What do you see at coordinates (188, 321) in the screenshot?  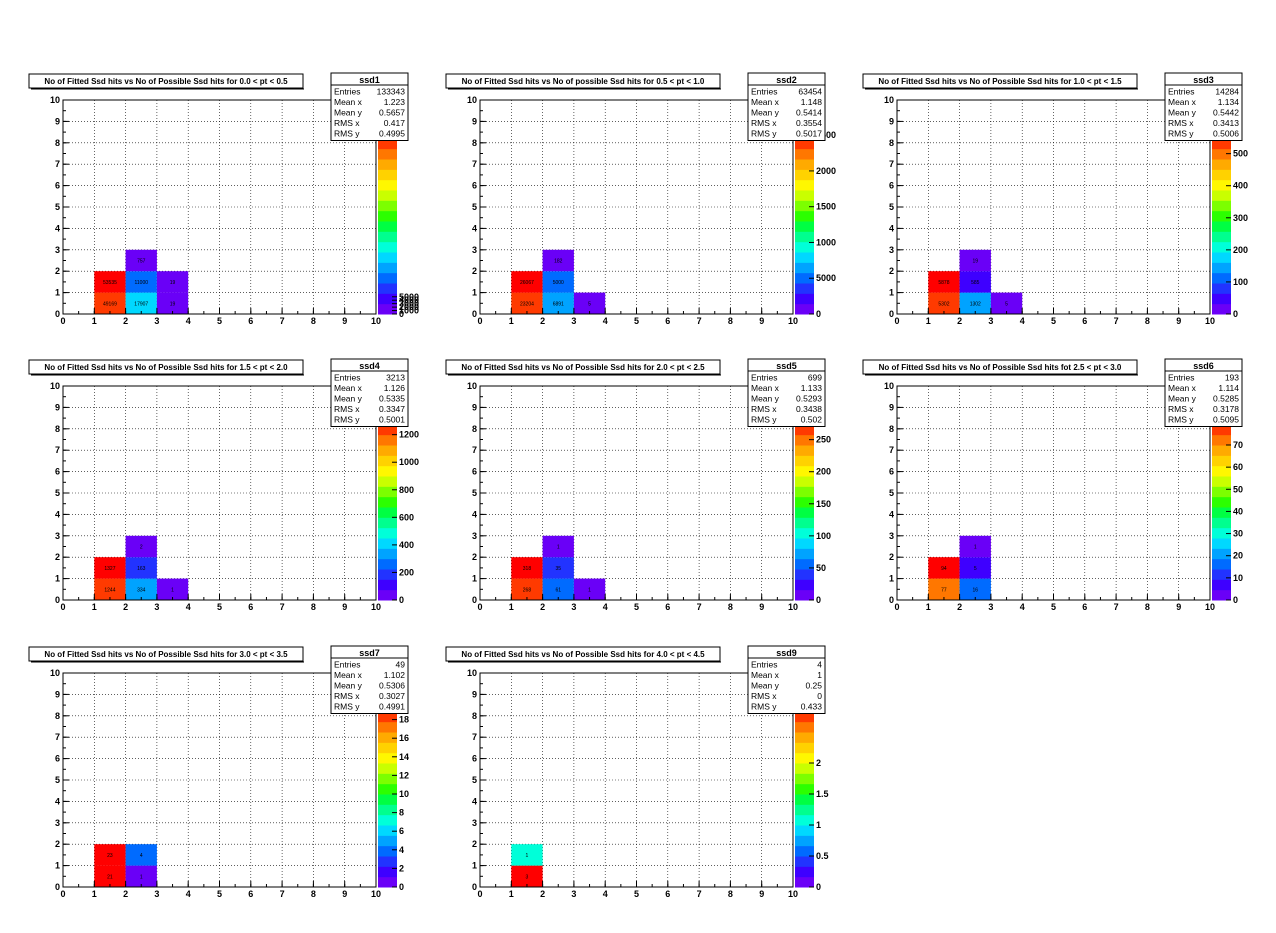 I see `x-tick-label: 4` at bounding box center [188, 321].